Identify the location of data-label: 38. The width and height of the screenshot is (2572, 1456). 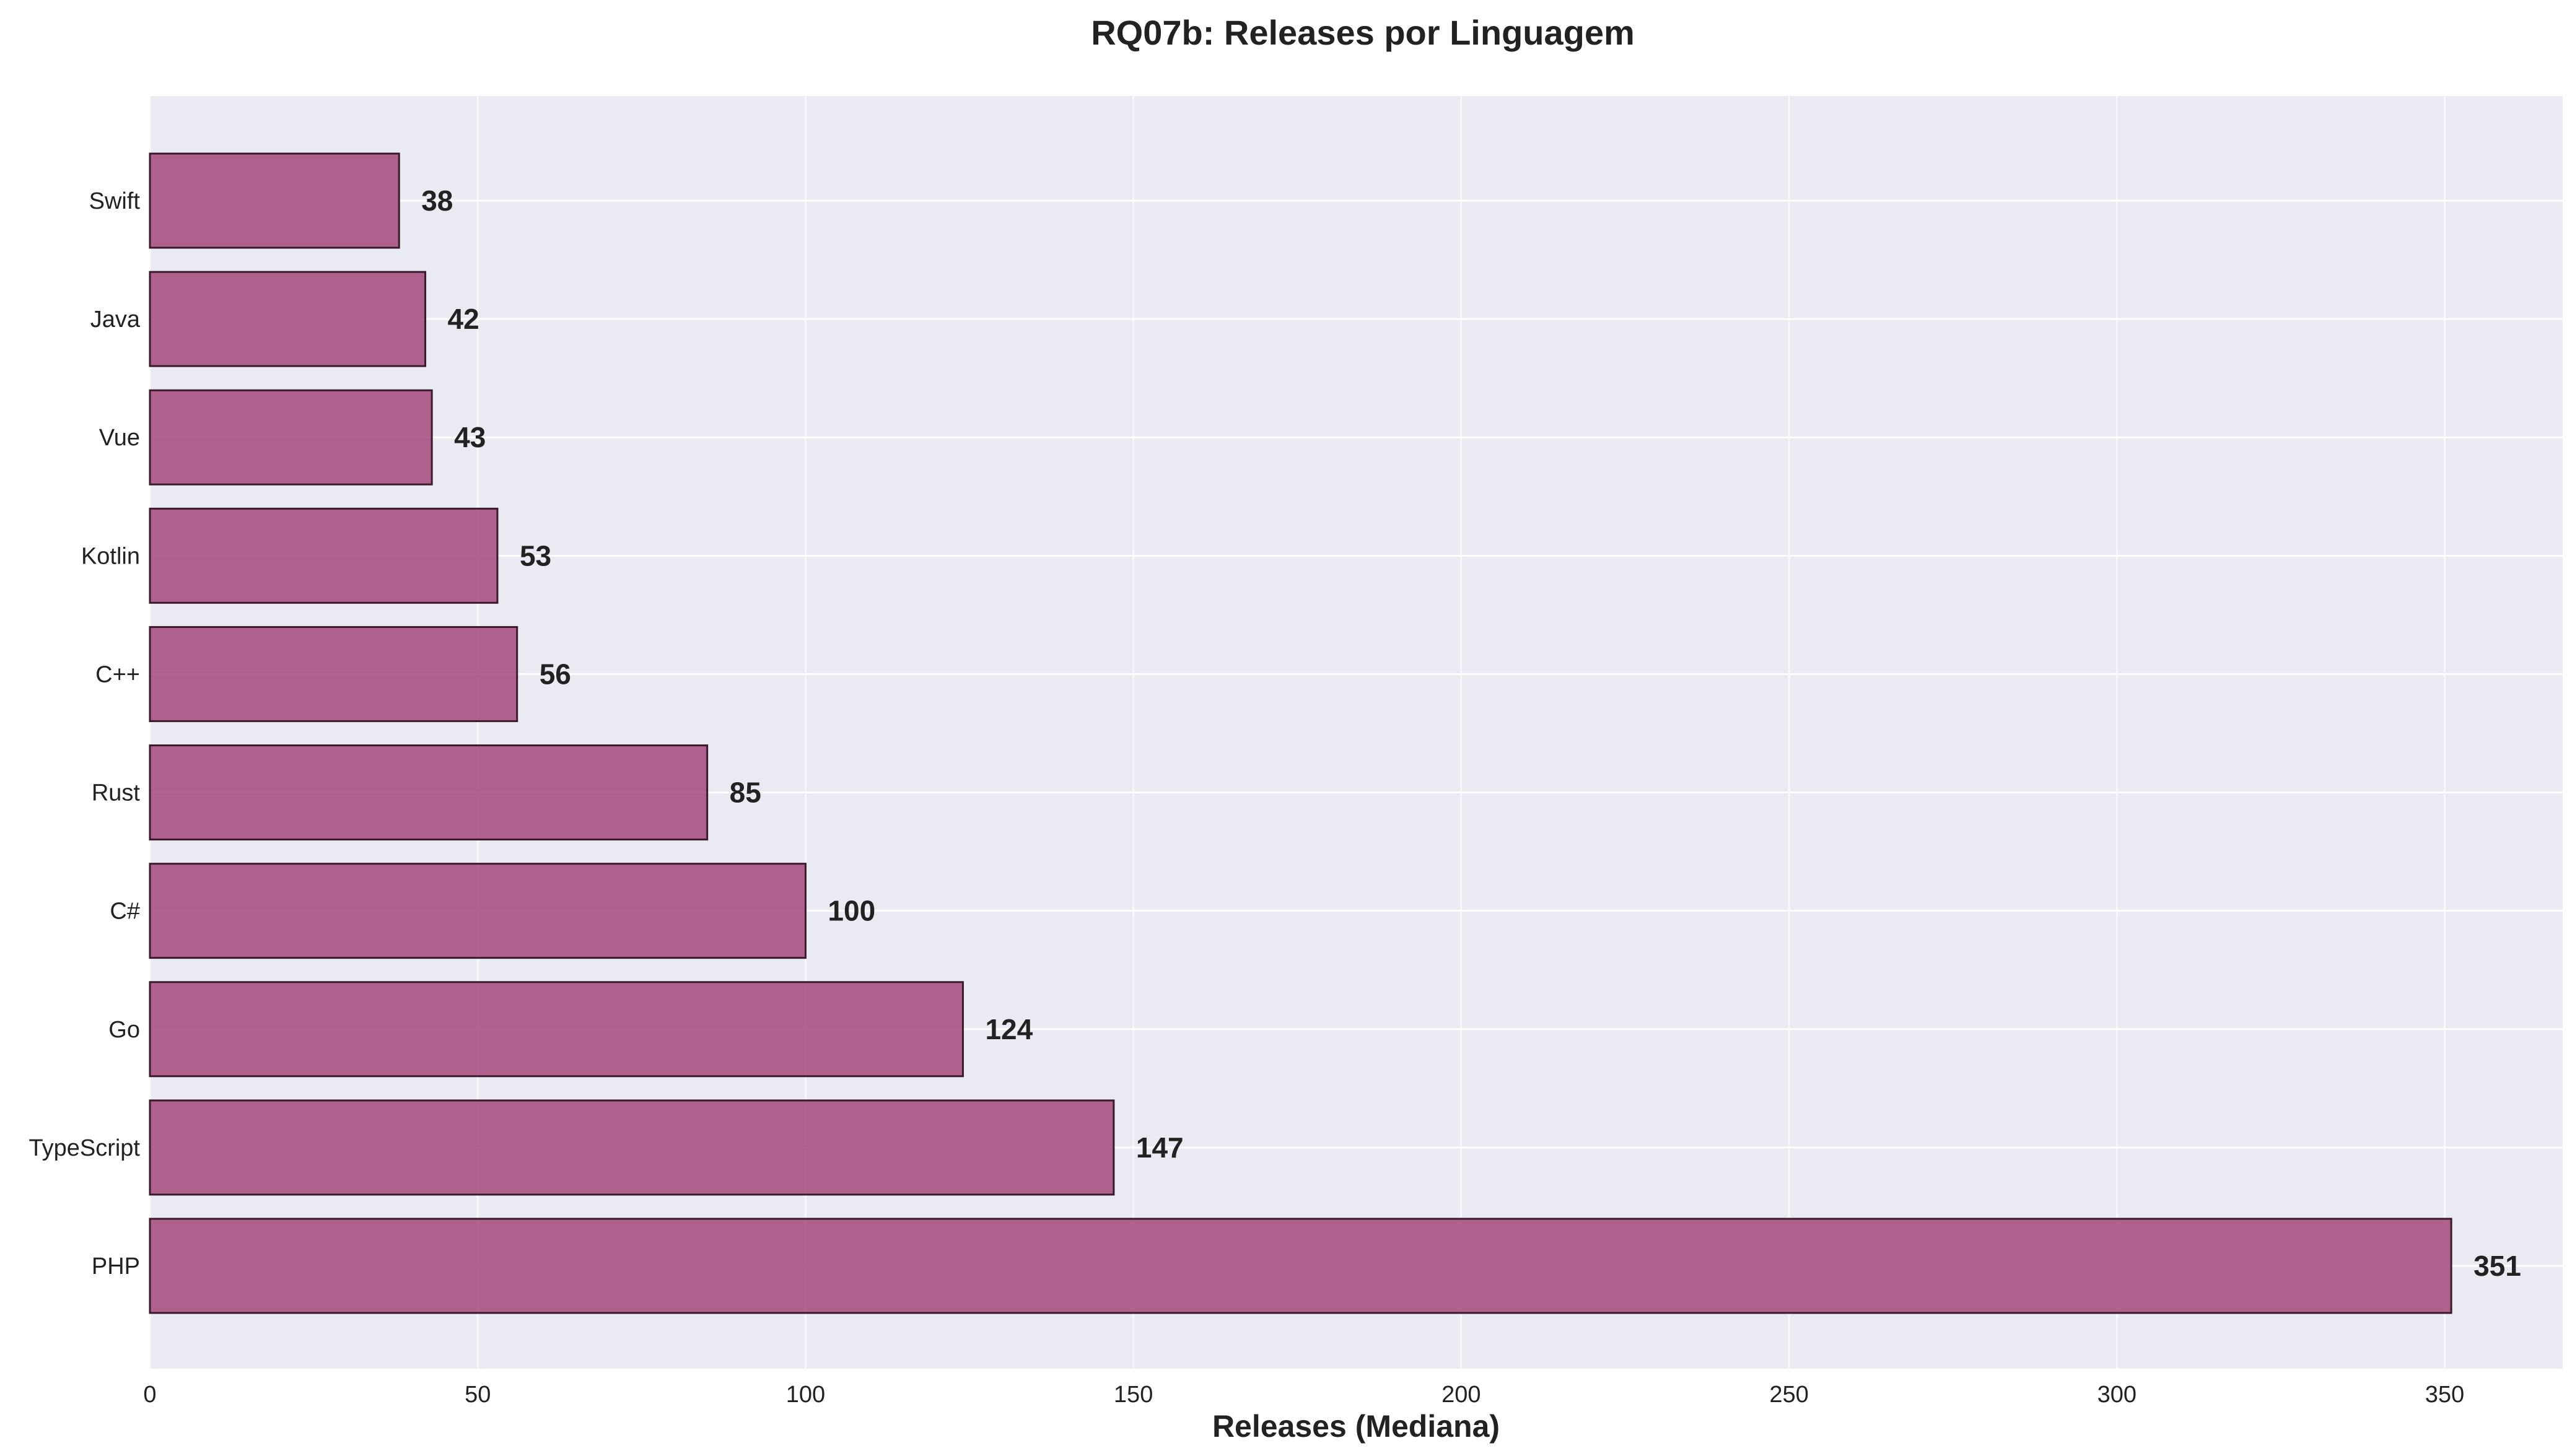
(437, 201).